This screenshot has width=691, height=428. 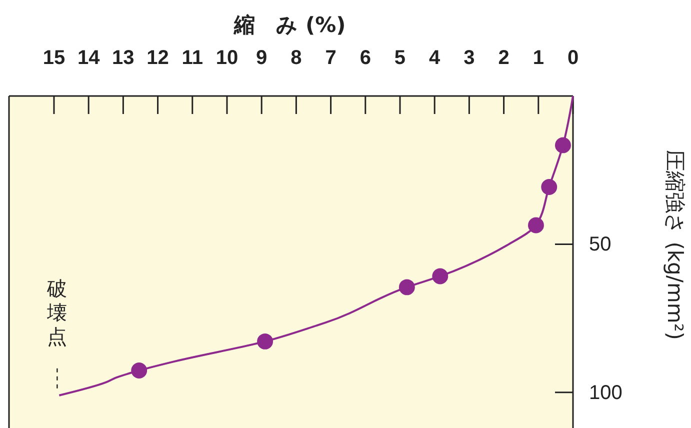 What do you see at coordinates (400, 58) in the screenshot?
I see `x-tick-label: 5` at bounding box center [400, 58].